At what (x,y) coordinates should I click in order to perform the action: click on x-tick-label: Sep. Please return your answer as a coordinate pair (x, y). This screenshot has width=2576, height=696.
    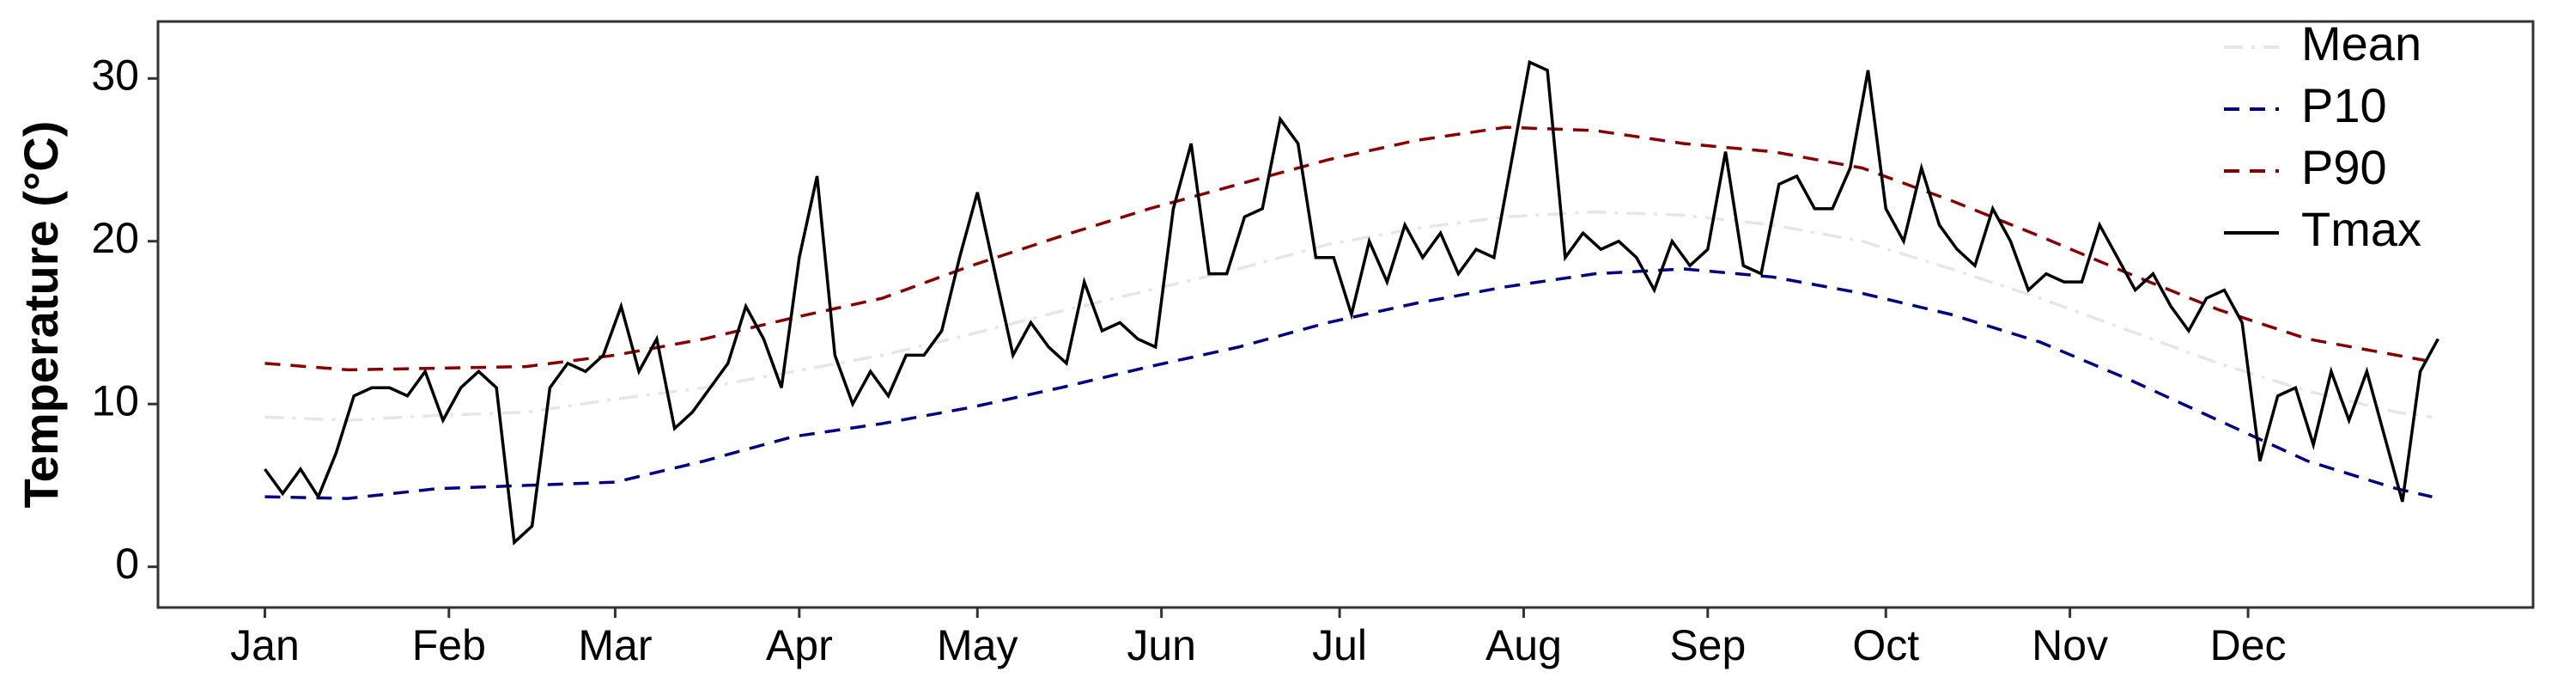
    Looking at the image, I should click on (1708, 645).